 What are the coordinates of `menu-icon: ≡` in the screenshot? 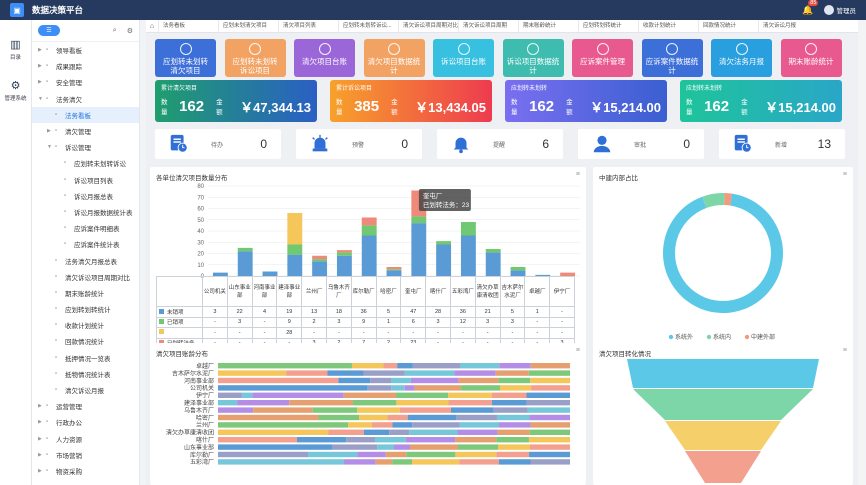 It's located at (577, 174).